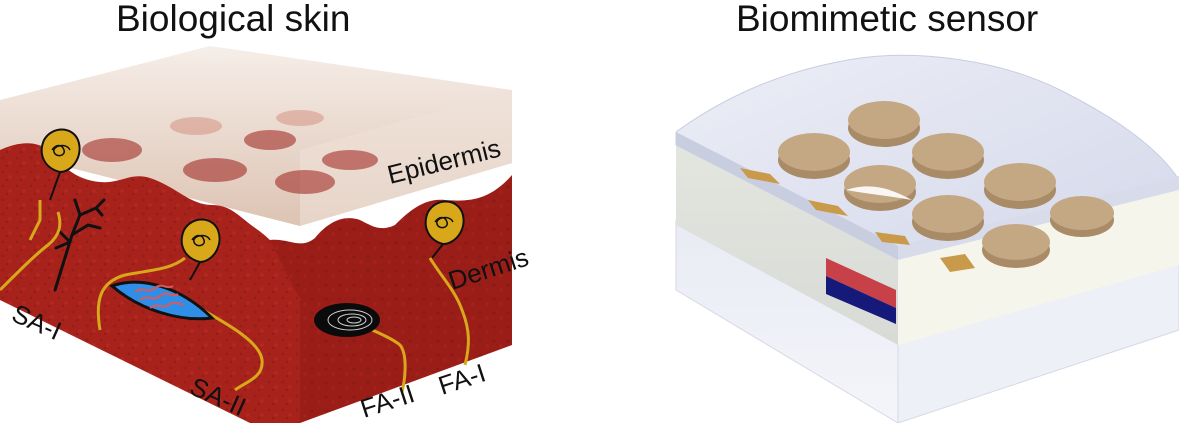 This screenshot has height=423, width=1179. What do you see at coordinates (1038, 218) in the screenshot?
I see `sensor-top-edge-side` at bounding box center [1038, 218].